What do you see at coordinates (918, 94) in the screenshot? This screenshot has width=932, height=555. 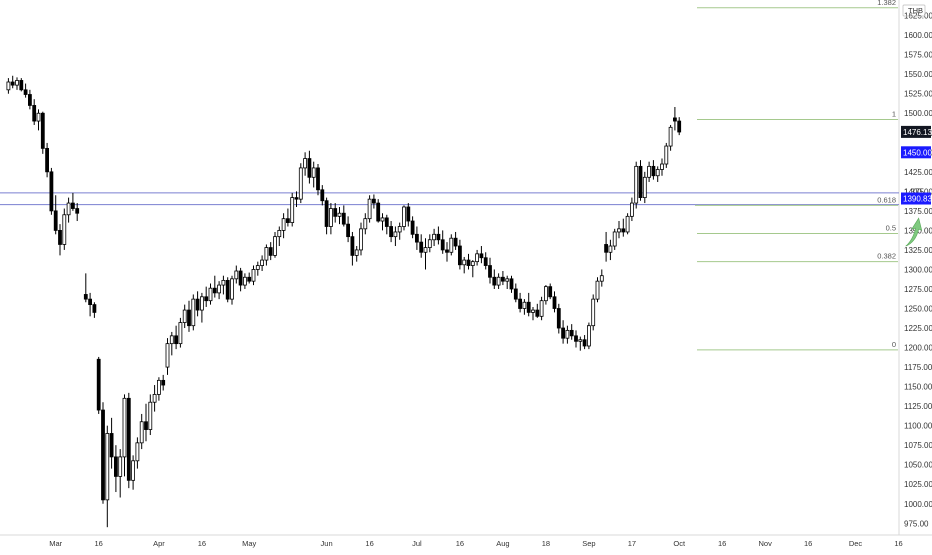 I see `price-tick-label: 1525.00` at bounding box center [918, 94].